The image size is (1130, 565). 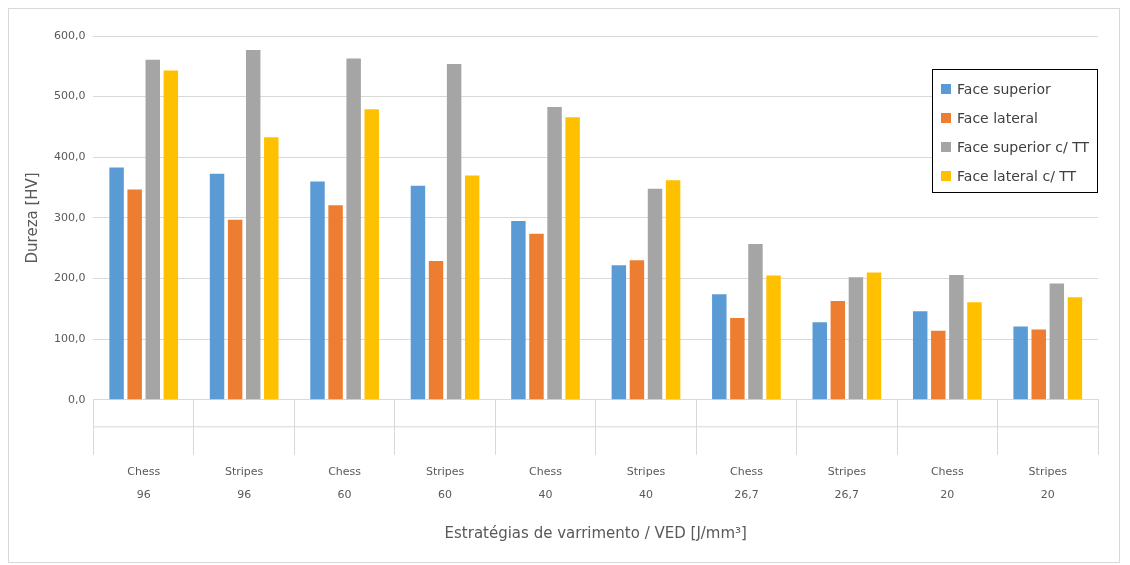 I want to click on y-tick-label: 600,0, so click(x=69, y=35).